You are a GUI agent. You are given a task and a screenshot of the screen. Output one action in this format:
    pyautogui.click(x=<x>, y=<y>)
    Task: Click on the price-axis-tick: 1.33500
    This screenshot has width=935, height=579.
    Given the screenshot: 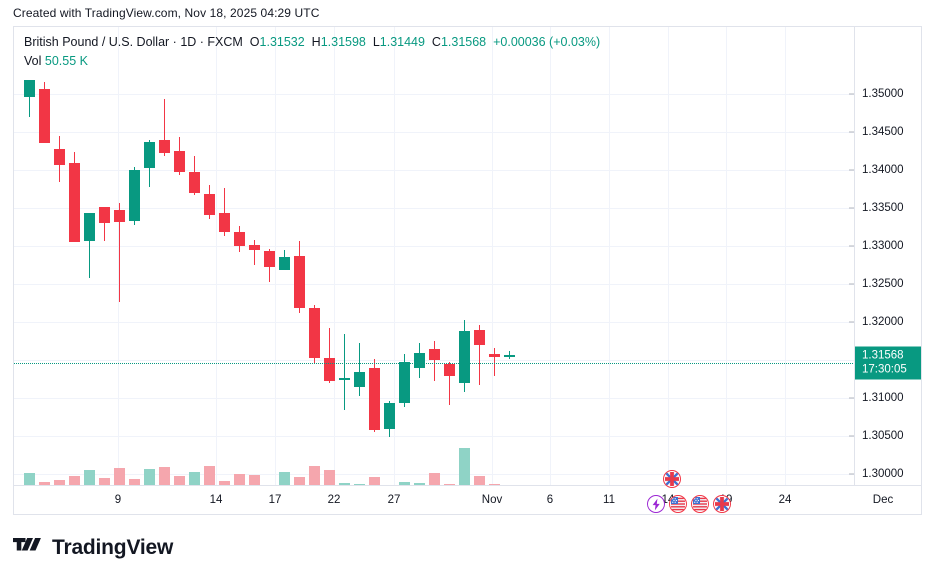 What is the action you would take?
    pyautogui.click(x=883, y=208)
    